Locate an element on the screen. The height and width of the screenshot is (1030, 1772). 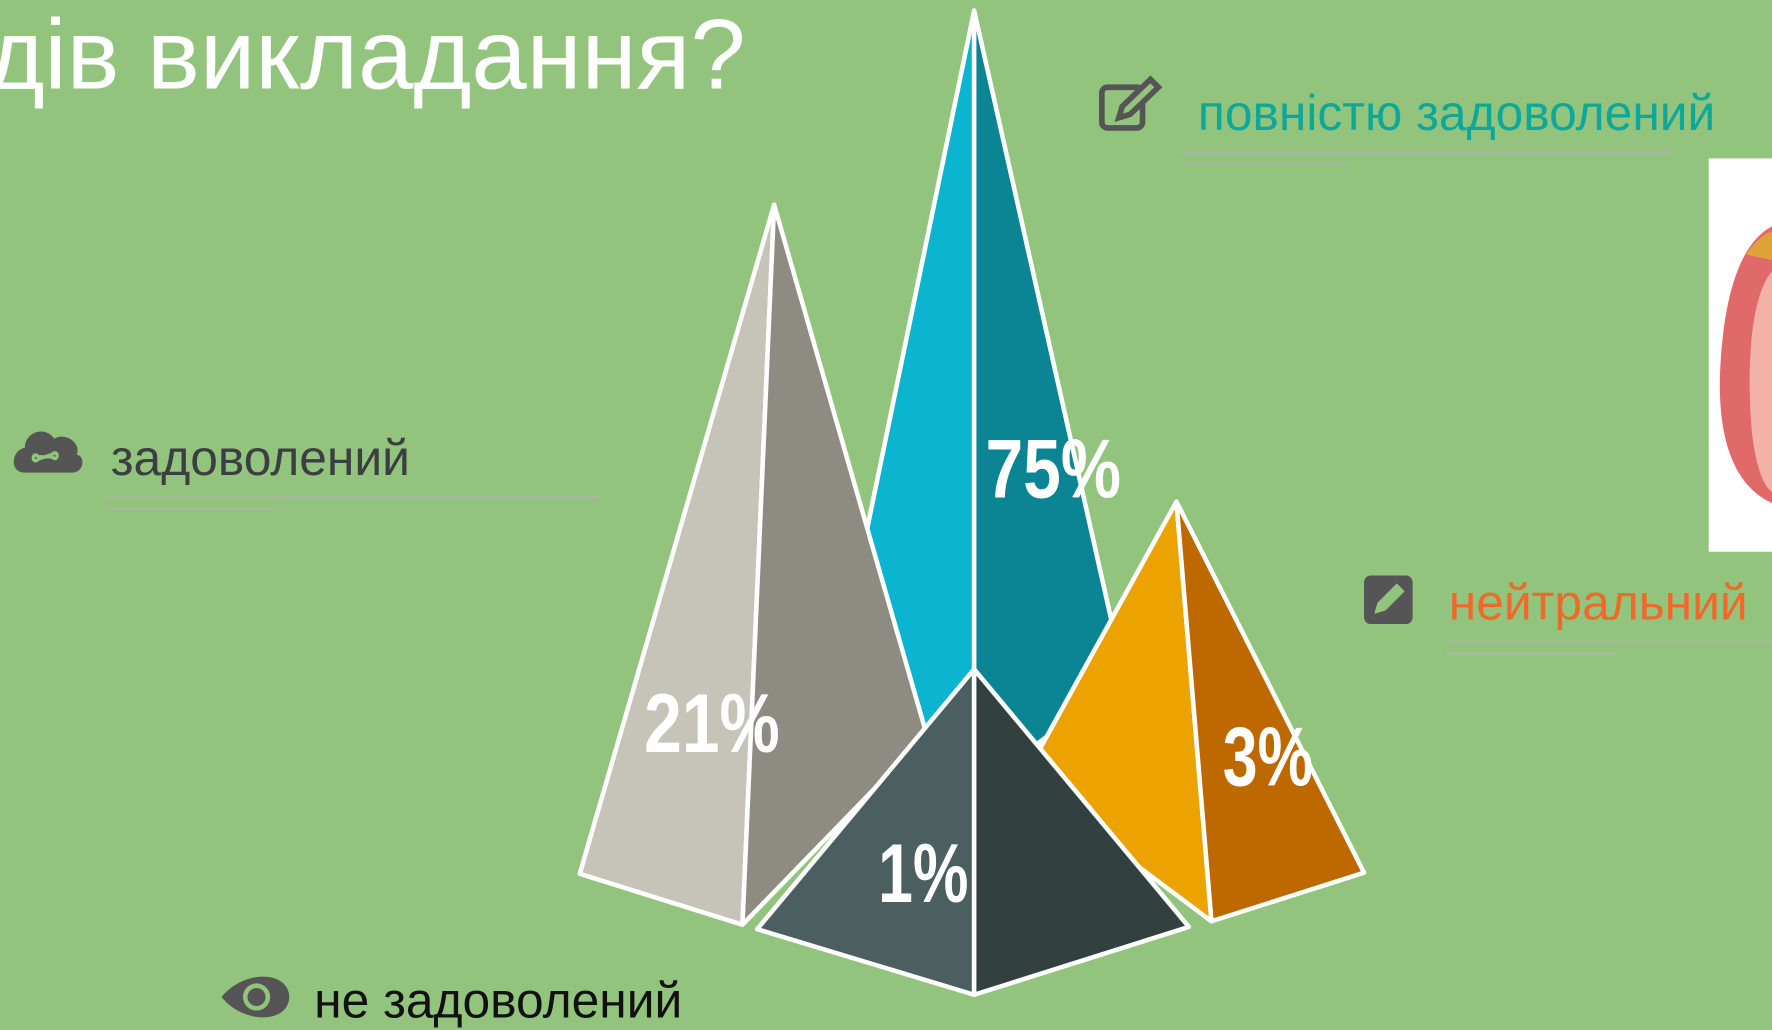
legend-label: не задоволений is located at coordinates (498, 1000).